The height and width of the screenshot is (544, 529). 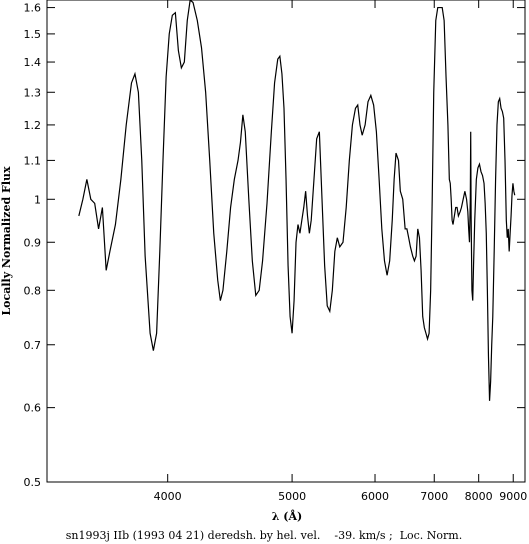 What do you see at coordinates (33, 62) in the screenshot?
I see `y-tick-label: 1.4` at bounding box center [33, 62].